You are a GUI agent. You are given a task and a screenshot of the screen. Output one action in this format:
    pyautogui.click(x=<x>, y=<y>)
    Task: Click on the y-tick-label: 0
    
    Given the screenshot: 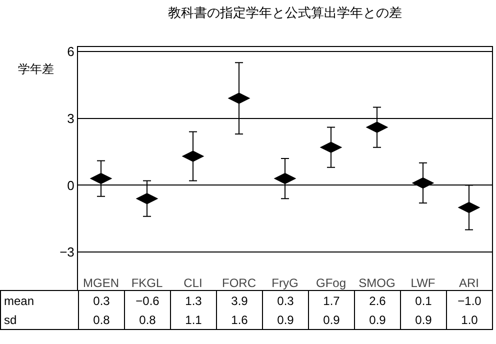 What is the action you would take?
    pyautogui.click(x=70, y=185)
    